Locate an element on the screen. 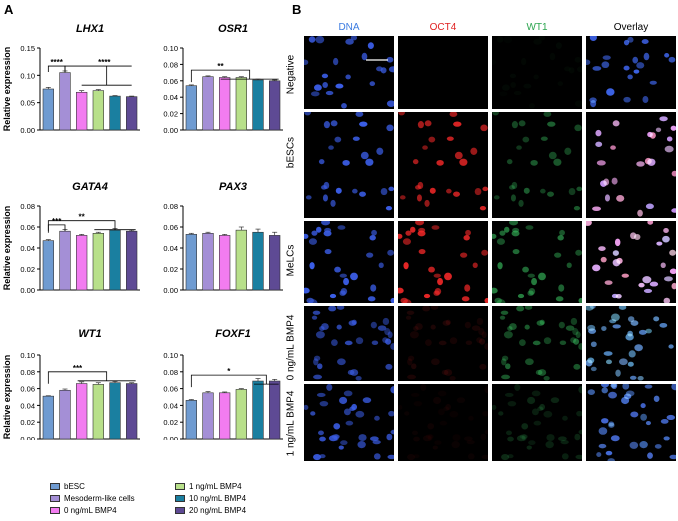 The height and width of the screenshot is (521, 678). y-tick-label: 0.05 is located at coordinates (27, 103).